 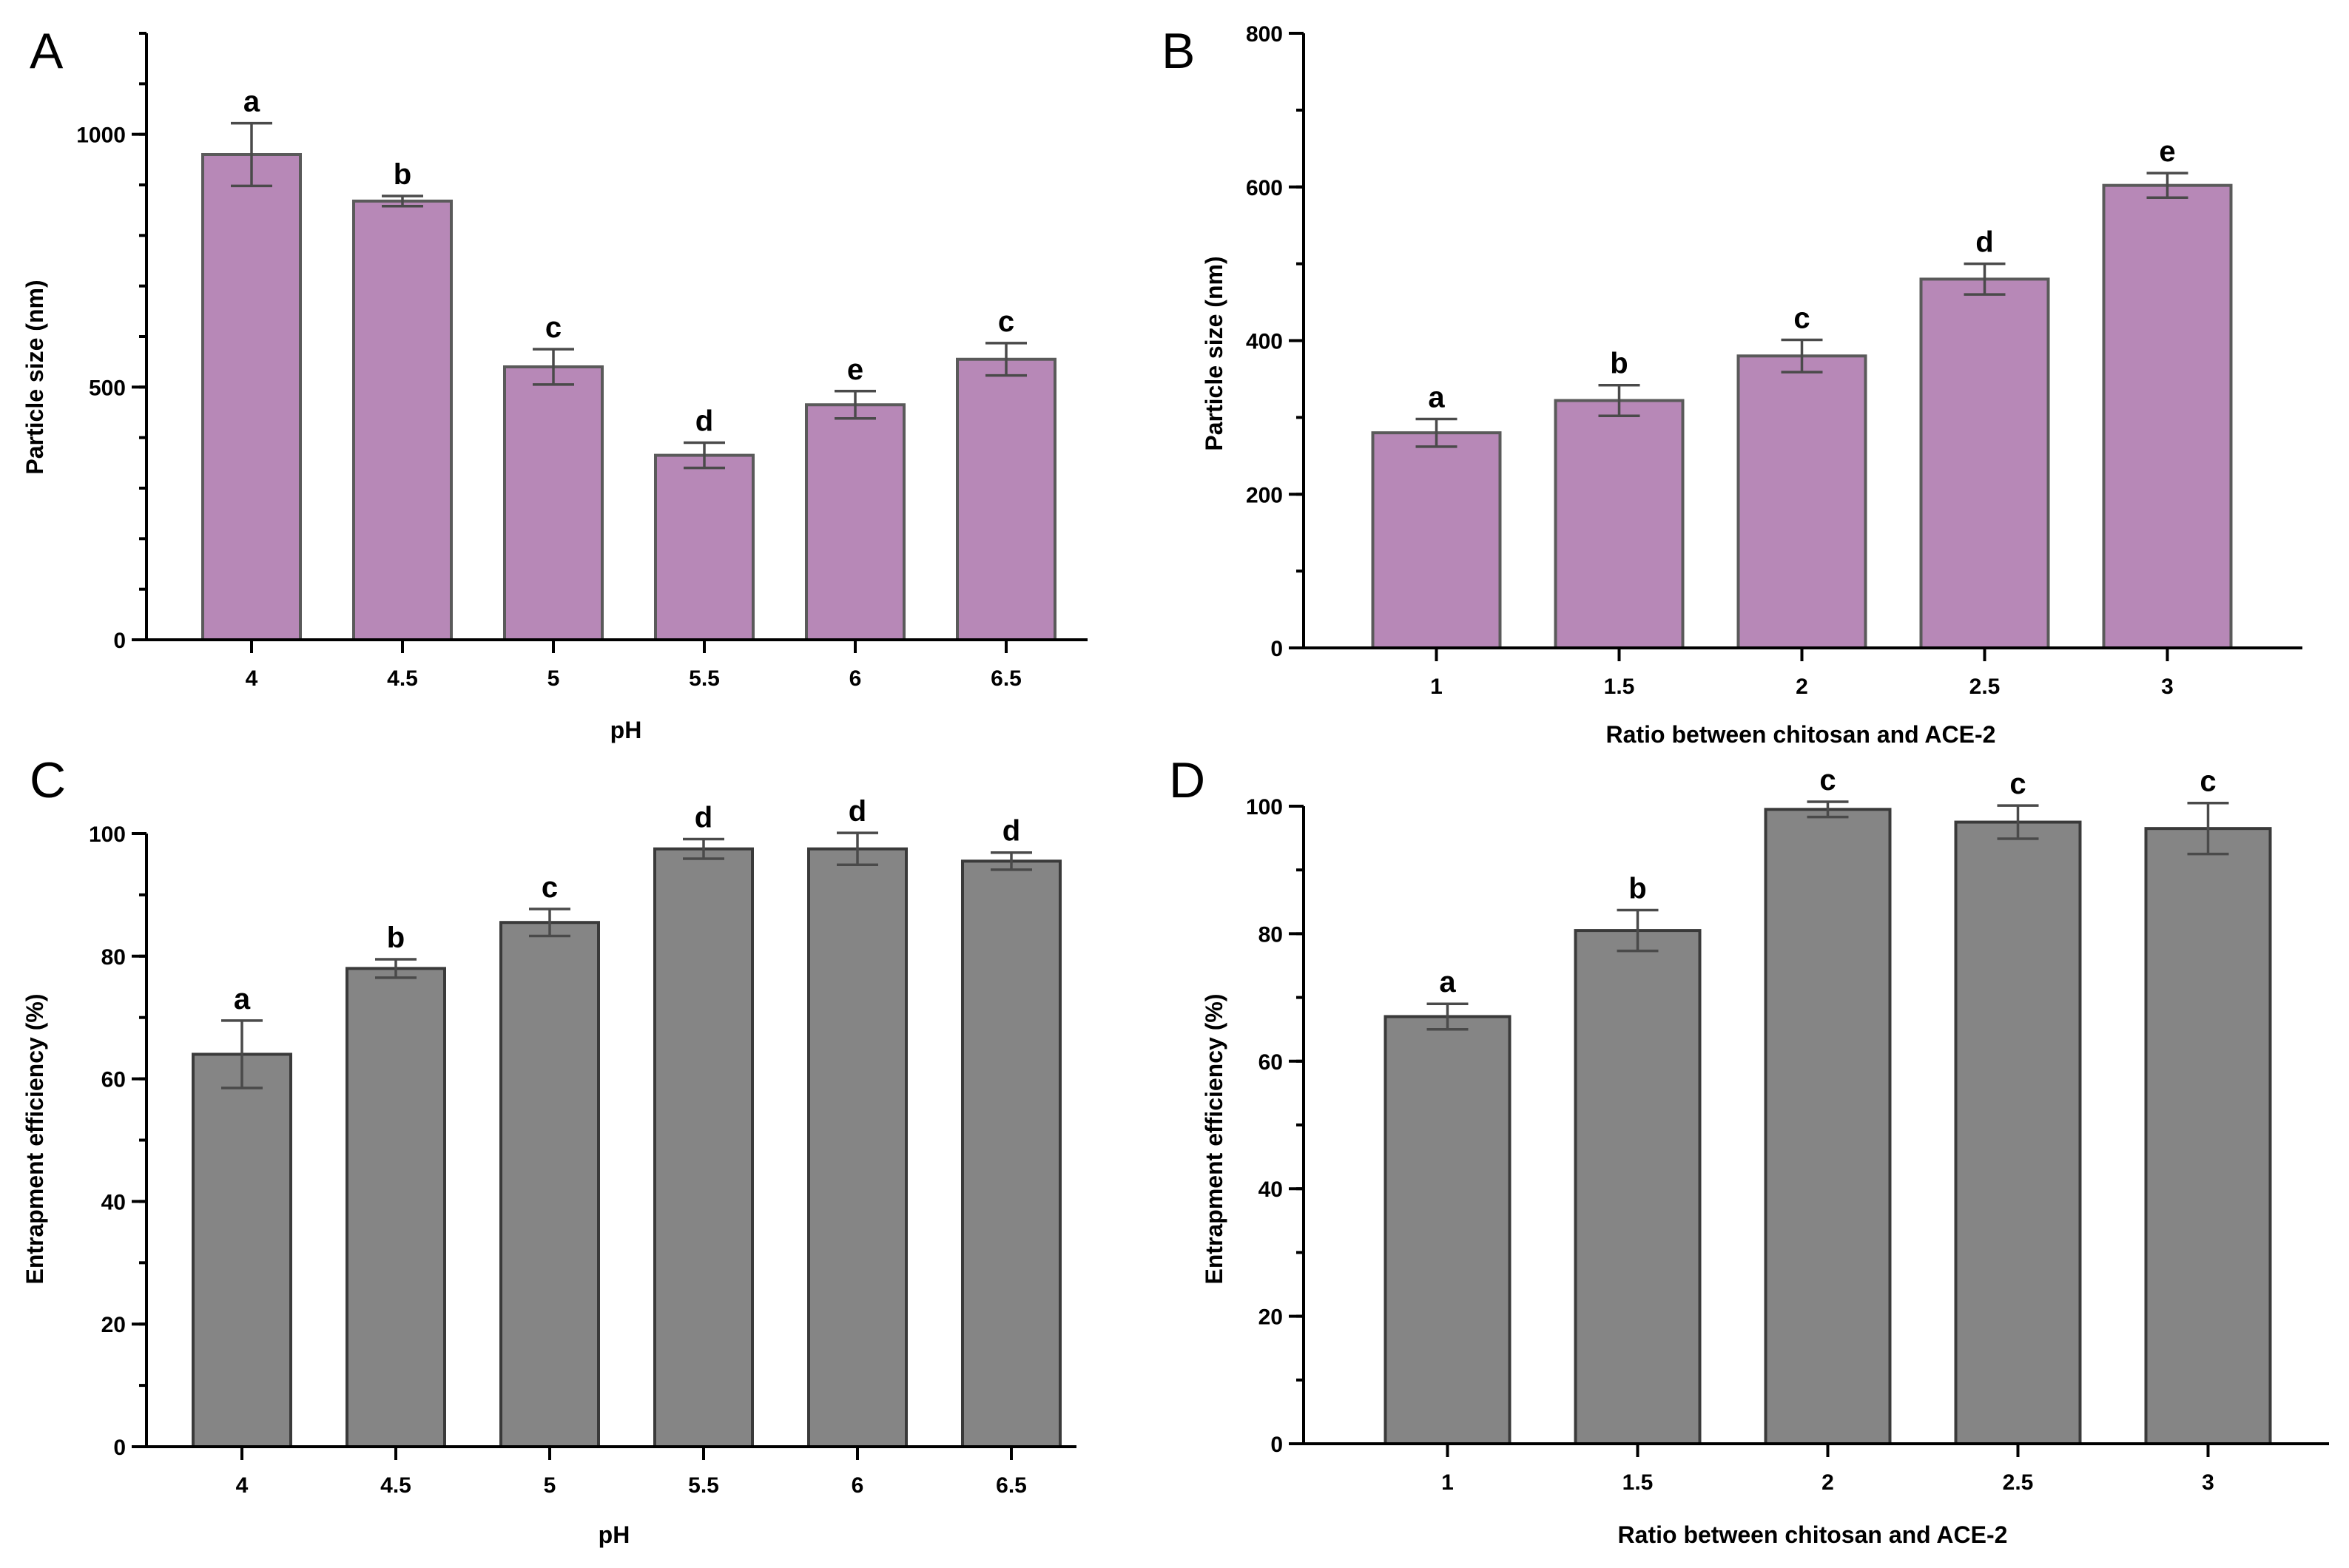 What do you see at coordinates (34, 1139) in the screenshot?
I see `y-axis-label-c: Entrapment efficiency (%)` at bounding box center [34, 1139].